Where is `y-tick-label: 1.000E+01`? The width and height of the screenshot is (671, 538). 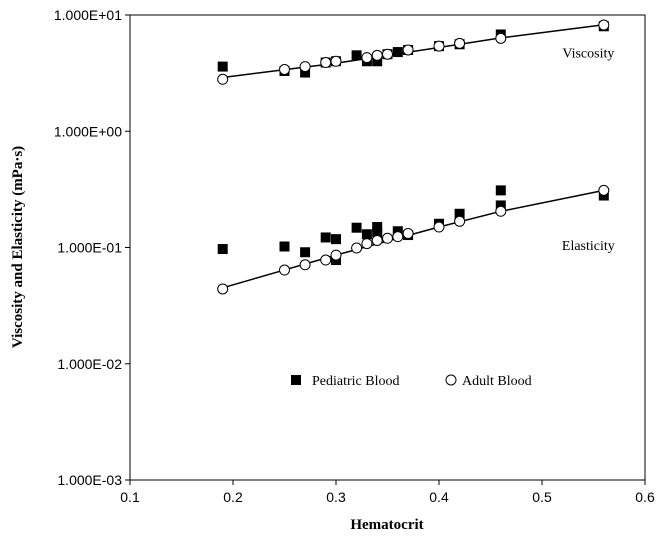 y-tick-label: 1.000E+01 is located at coordinates (88, 15).